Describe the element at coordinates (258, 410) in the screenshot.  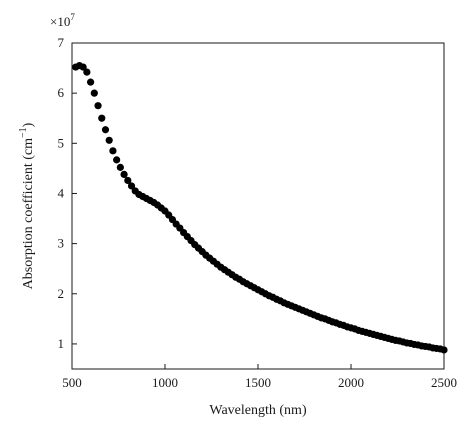
I see `x-axis-label: Wavelength (nm)` at that location.